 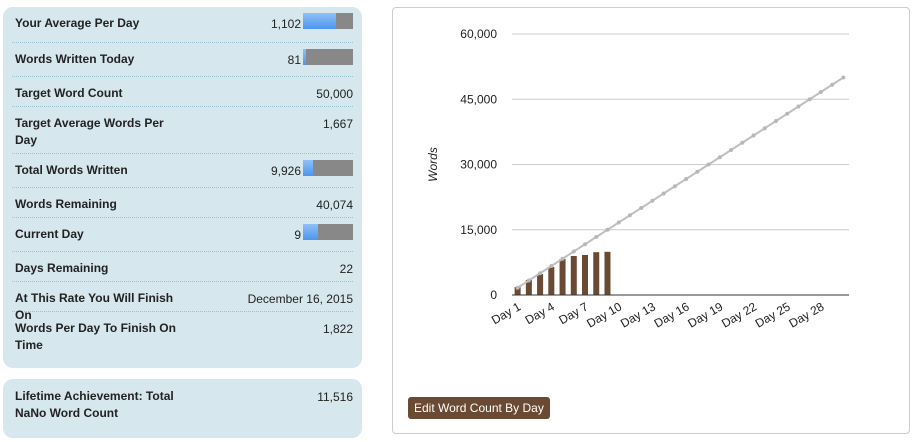 What do you see at coordinates (337, 124) in the screenshot?
I see `stat-value: 1,667` at bounding box center [337, 124].